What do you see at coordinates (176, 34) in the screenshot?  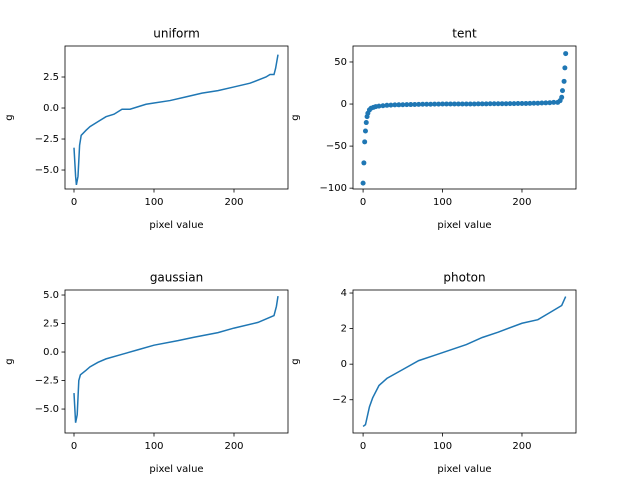 I see `subplot-title: uniform` at bounding box center [176, 34].